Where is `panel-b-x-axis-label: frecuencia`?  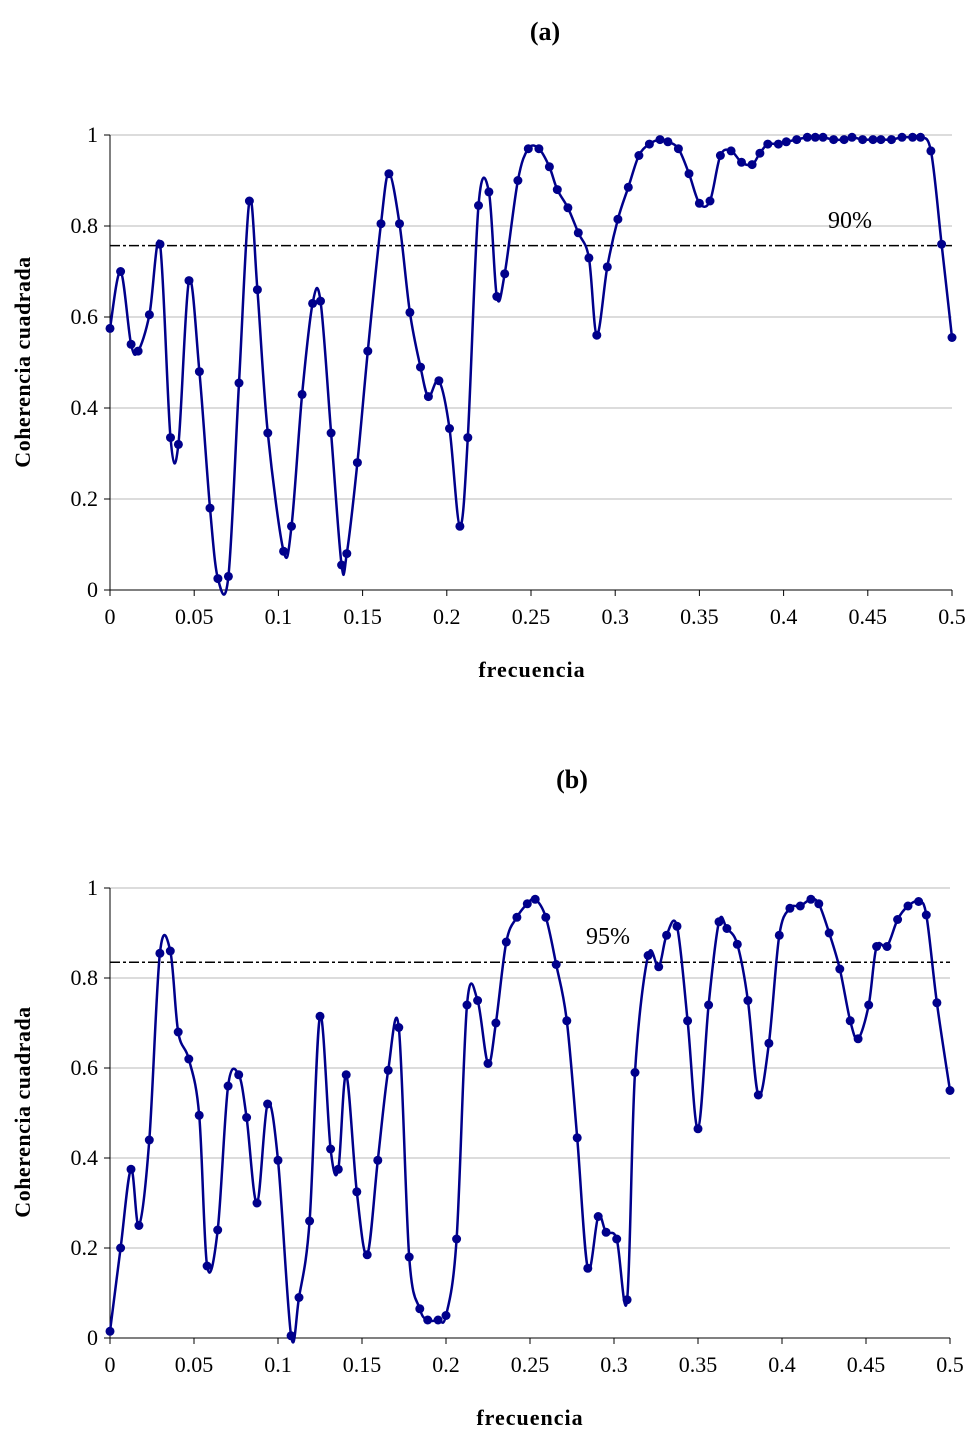 panel-b-x-axis-label: frecuencia is located at coordinates (529, 1417).